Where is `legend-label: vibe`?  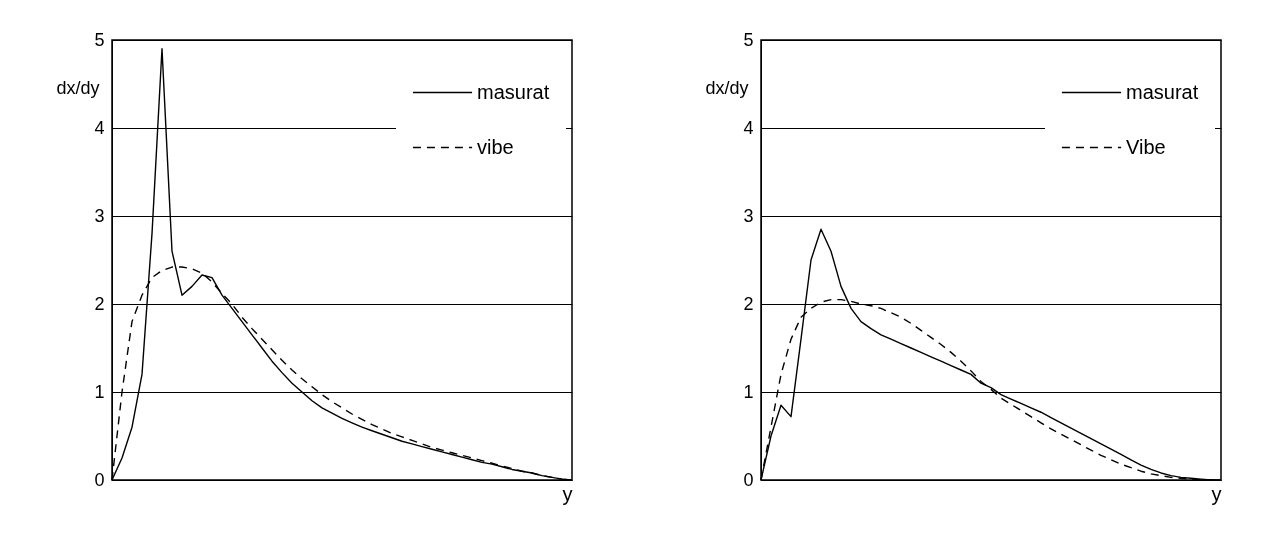 legend-label: vibe is located at coordinates (495, 146).